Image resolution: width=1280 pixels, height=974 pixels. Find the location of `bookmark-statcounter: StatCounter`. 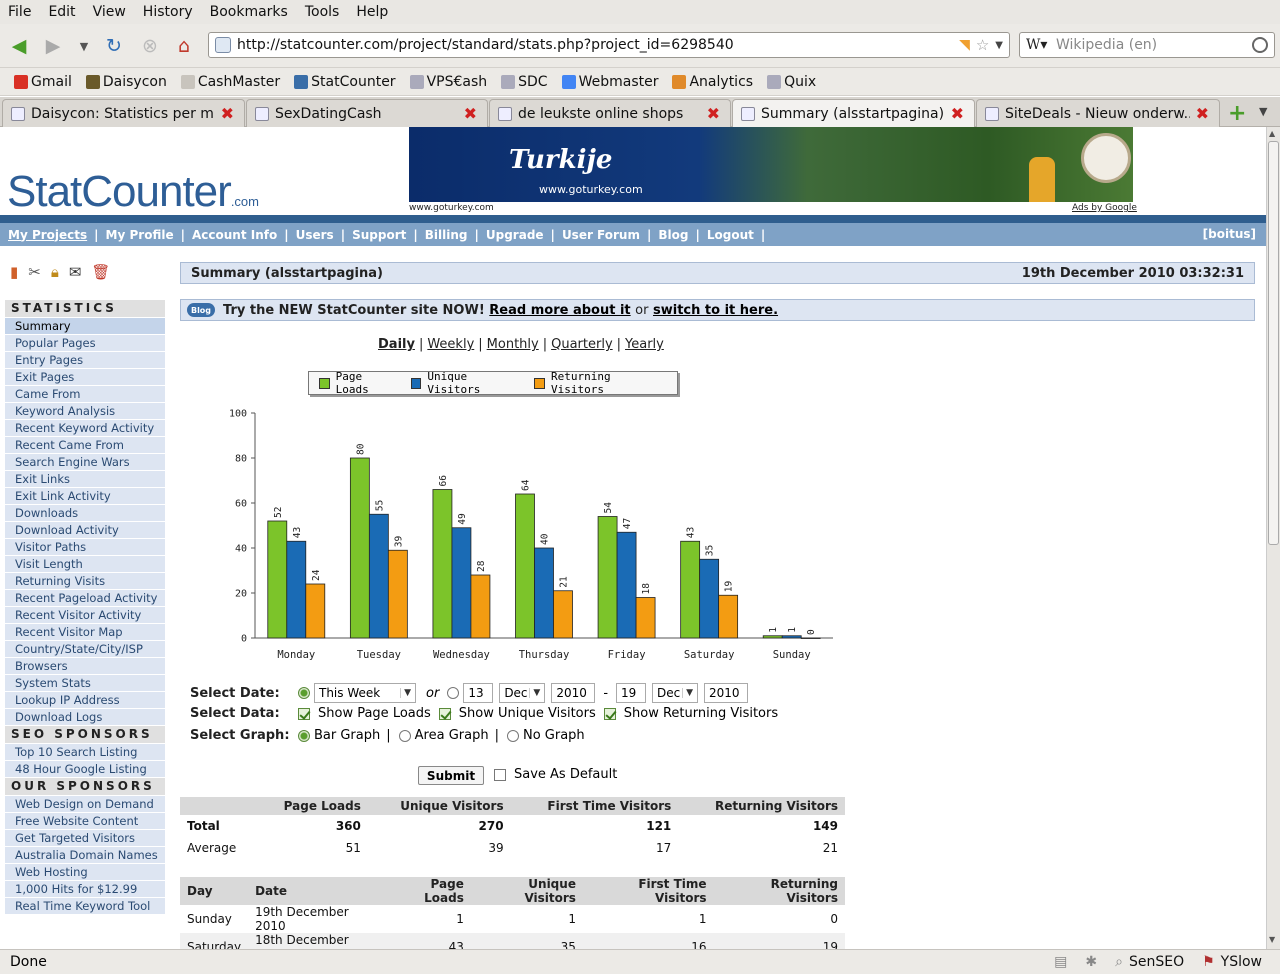

bookmark-statcounter: StatCounter is located at coordinates (345, 82).